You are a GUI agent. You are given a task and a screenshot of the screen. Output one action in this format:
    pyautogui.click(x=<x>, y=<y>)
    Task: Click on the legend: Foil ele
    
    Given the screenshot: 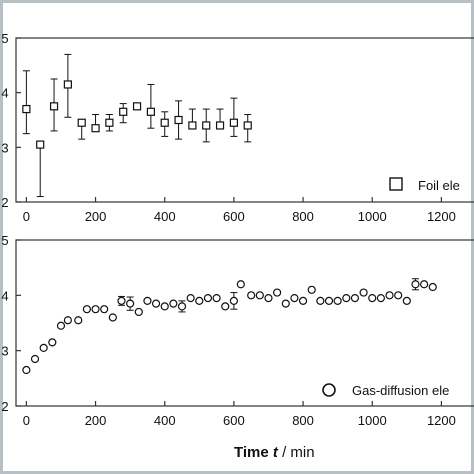 What is the action you would take?
    pyautogui.click(x=424, y=185)
    